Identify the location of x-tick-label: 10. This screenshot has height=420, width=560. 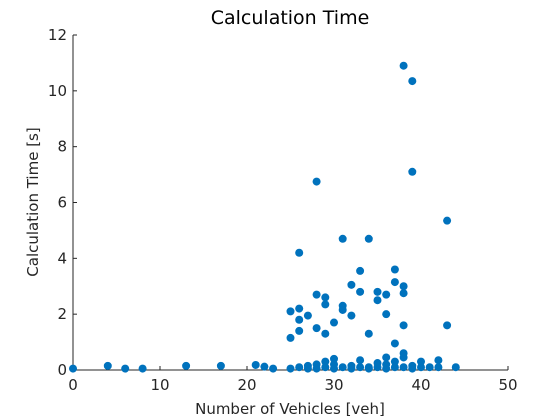
(159, 385).